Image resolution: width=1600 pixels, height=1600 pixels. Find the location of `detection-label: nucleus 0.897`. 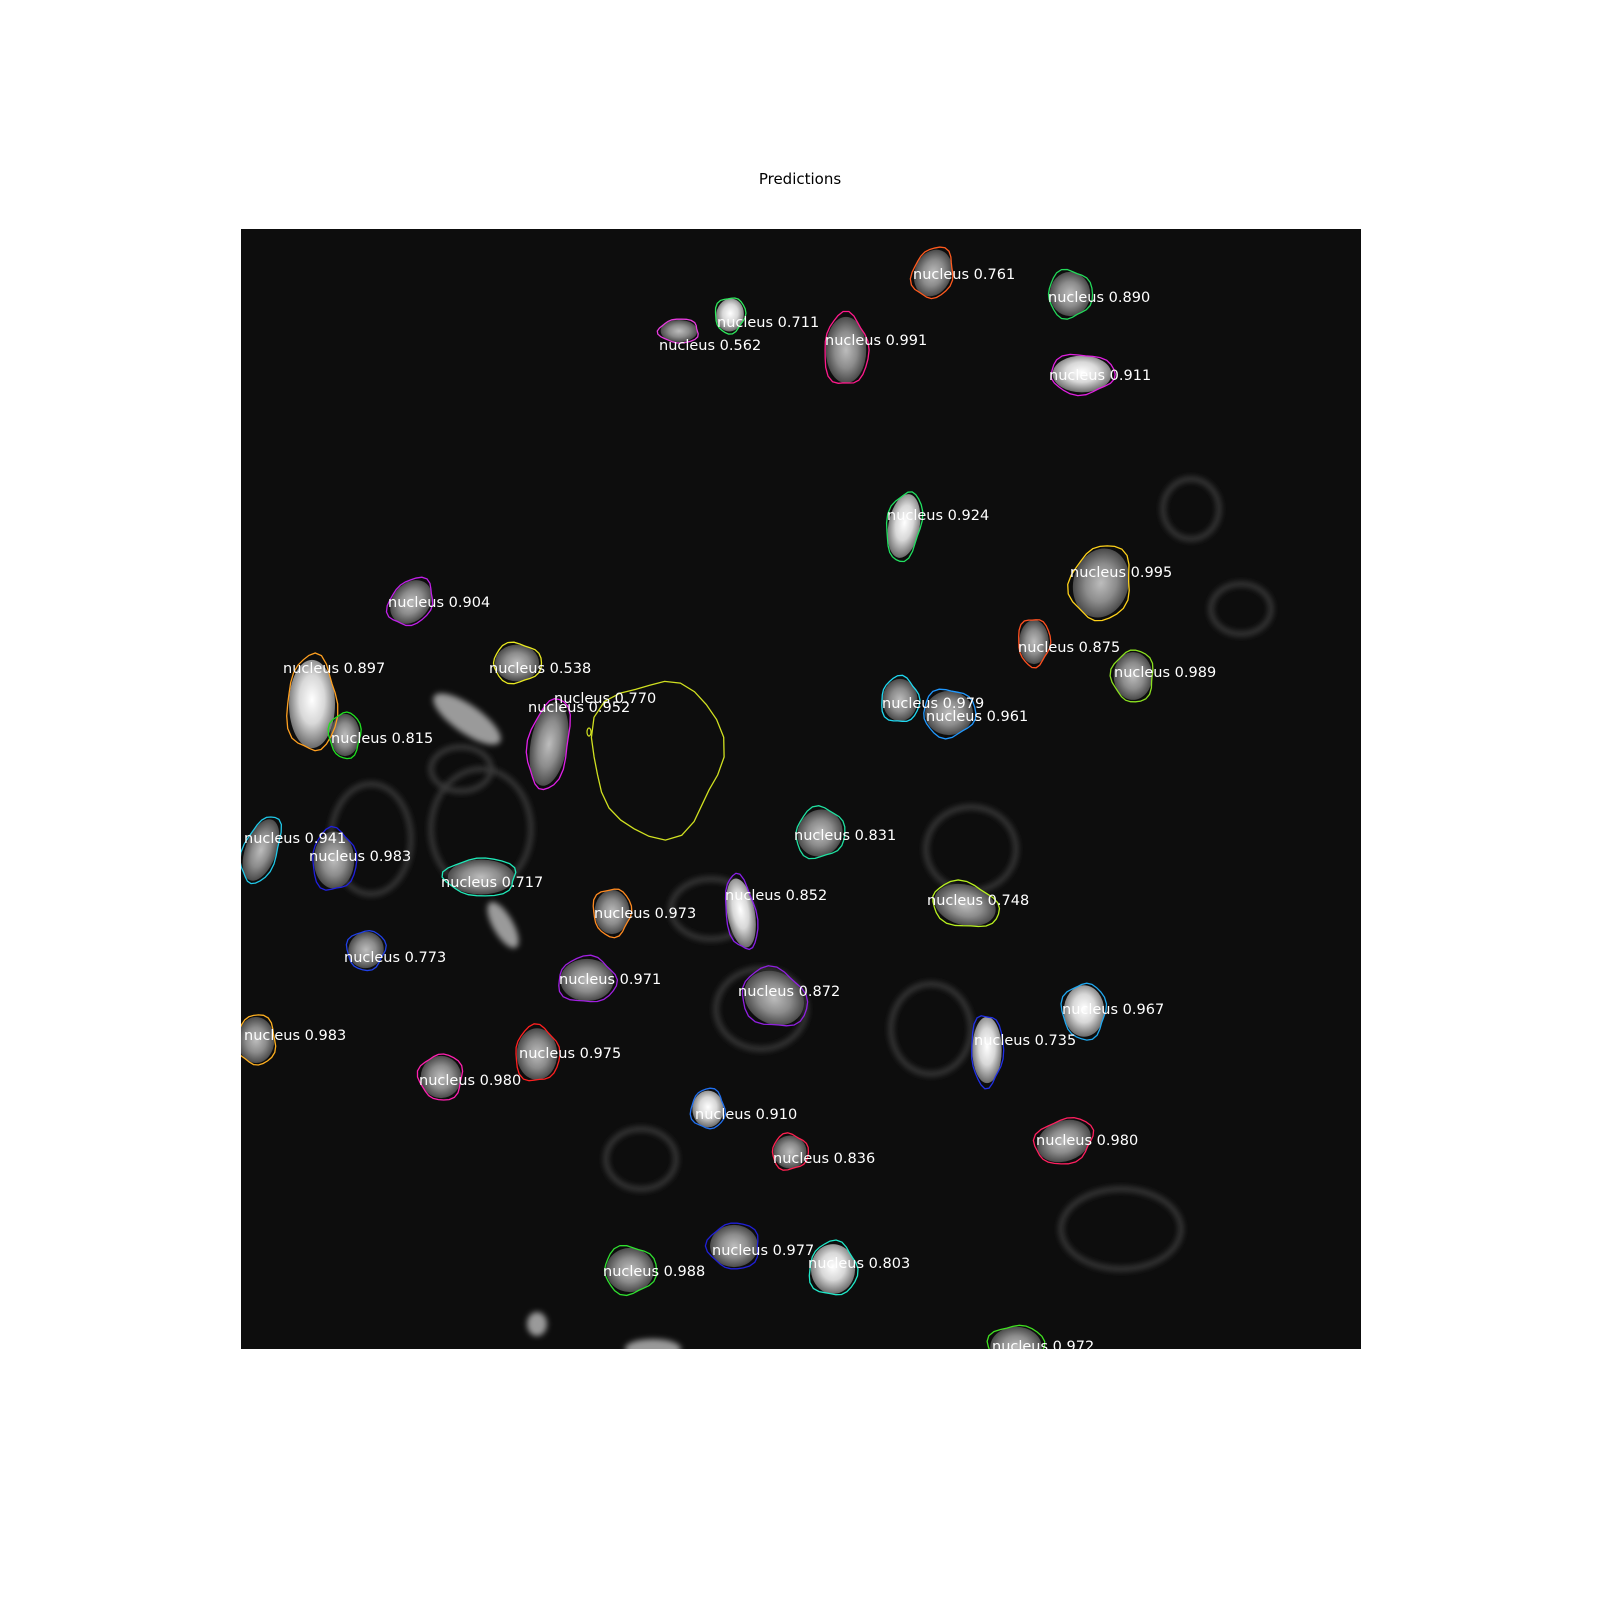

detection-label: nucleus 0.897 is located at coordinates (334, 669).